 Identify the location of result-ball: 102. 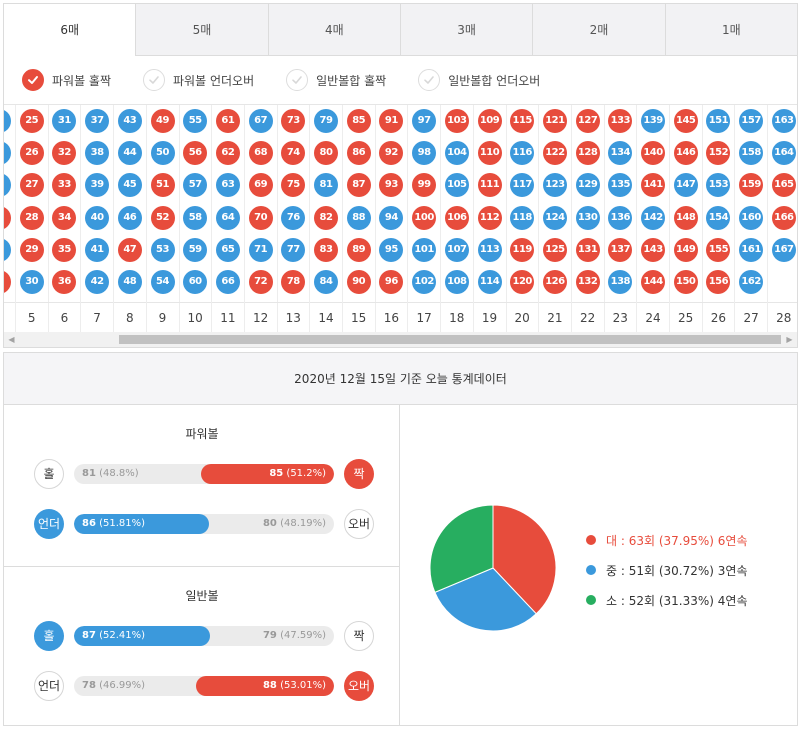
(424, 282).